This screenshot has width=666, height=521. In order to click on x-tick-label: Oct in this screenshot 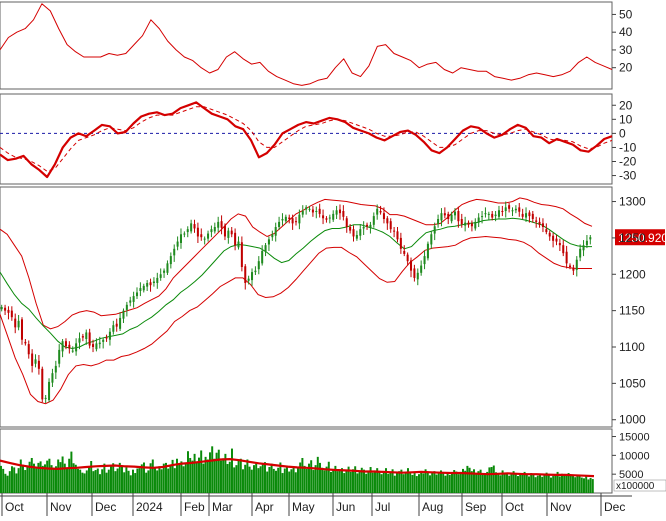, I will do `click(14, 507)`.